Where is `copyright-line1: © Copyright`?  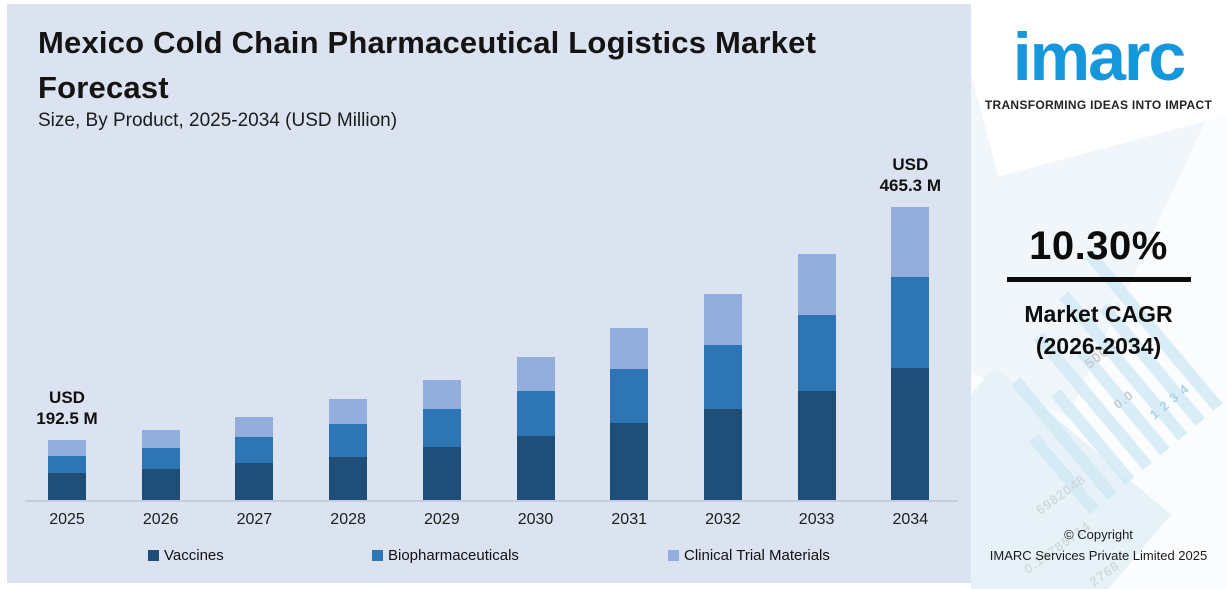
copyright-line1: © Copyright is located at coordinates (1098, 534).